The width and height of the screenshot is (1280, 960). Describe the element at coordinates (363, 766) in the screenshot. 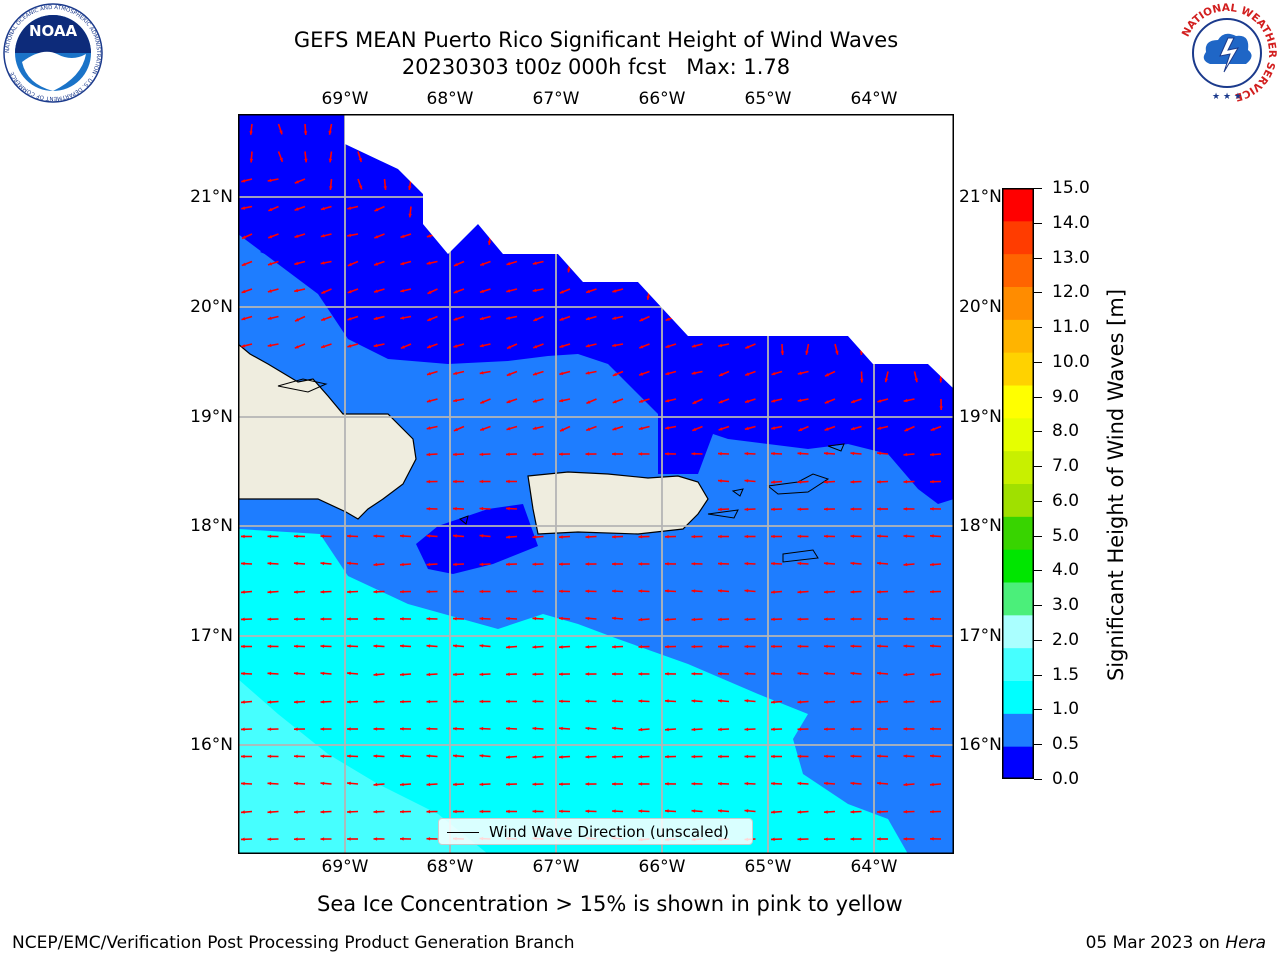

I see `wave-height-1.5-2.0` at that location.